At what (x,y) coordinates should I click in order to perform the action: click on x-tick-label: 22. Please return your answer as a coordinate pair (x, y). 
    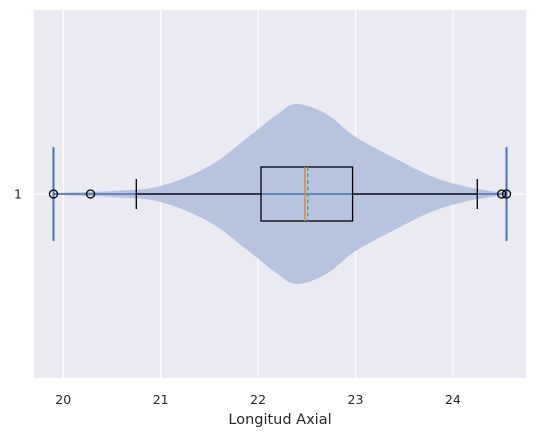
    Looking at the image, I should click on (258, 399).